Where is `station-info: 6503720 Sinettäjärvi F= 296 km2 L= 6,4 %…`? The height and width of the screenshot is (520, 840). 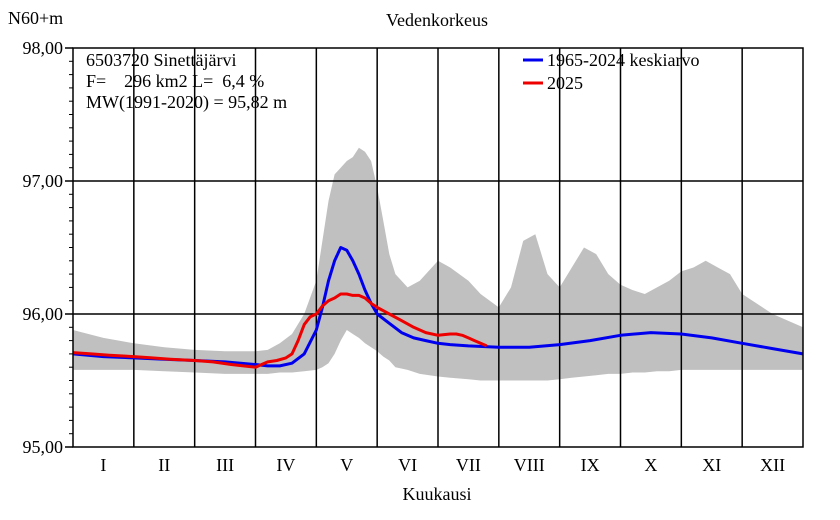
station-info: 6503720 Sinettäjärvi F= 296 km2 L= 6,4 %… is located at coordinates (186, 81).